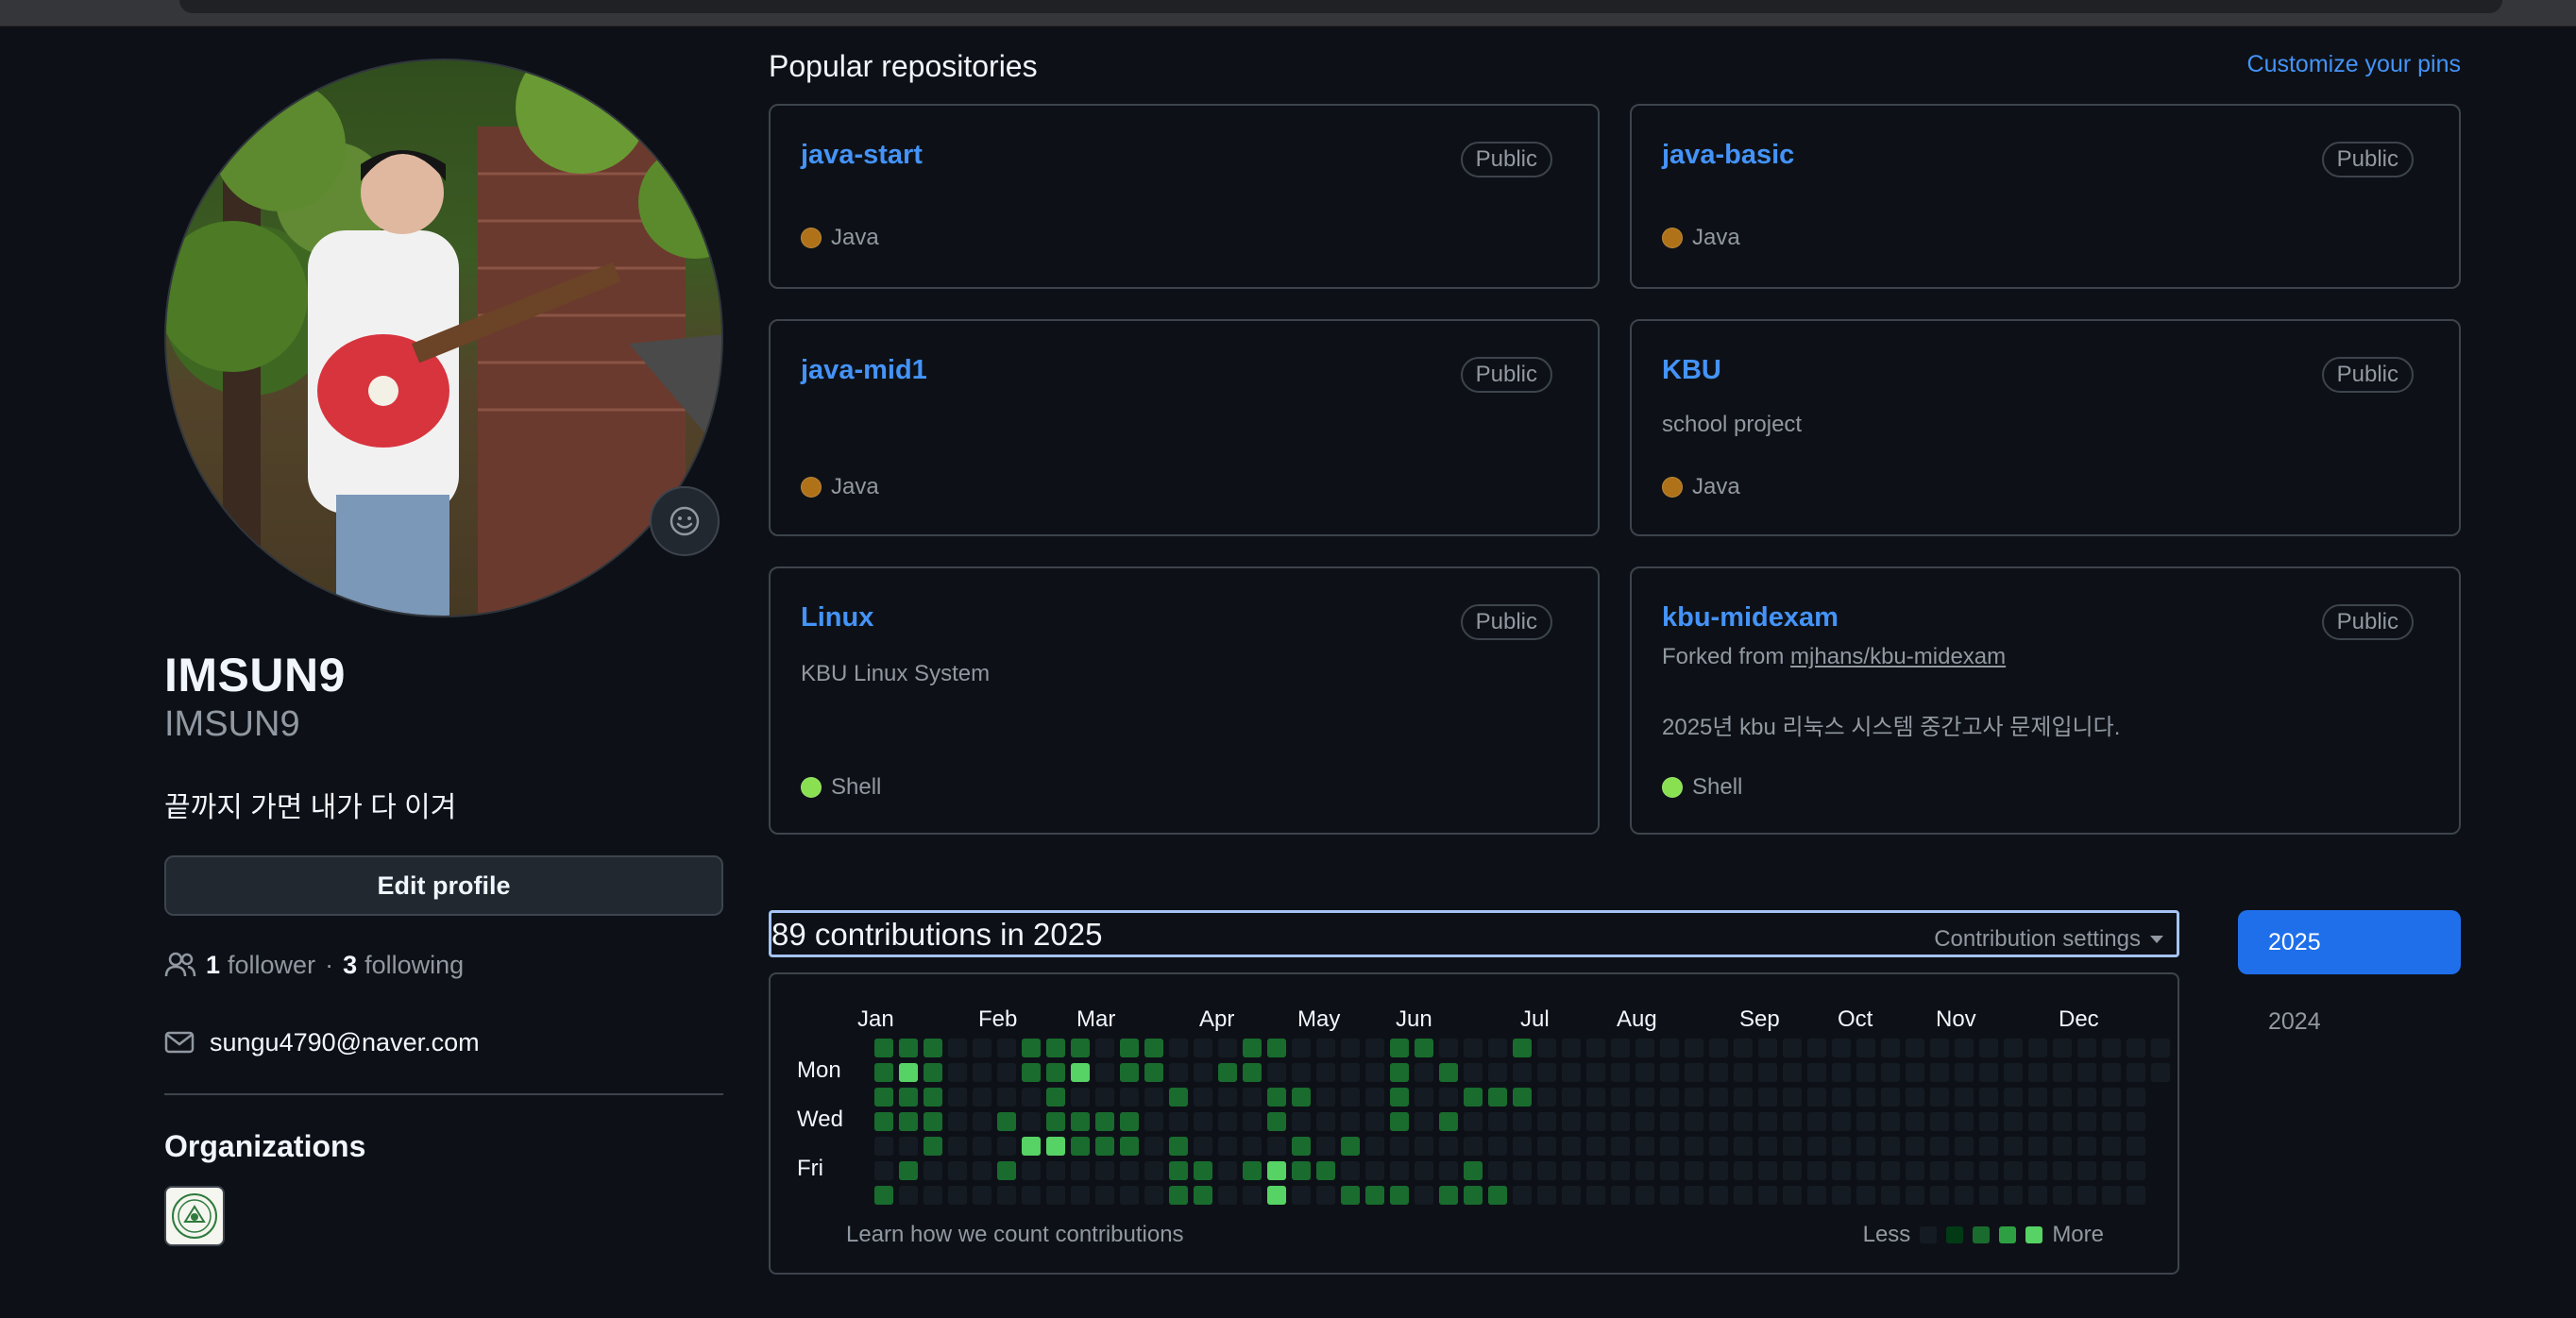  Describe the element at coordinates (864, 370) in the screenshot. I see `repo-name-link: java-mid1` at that location.